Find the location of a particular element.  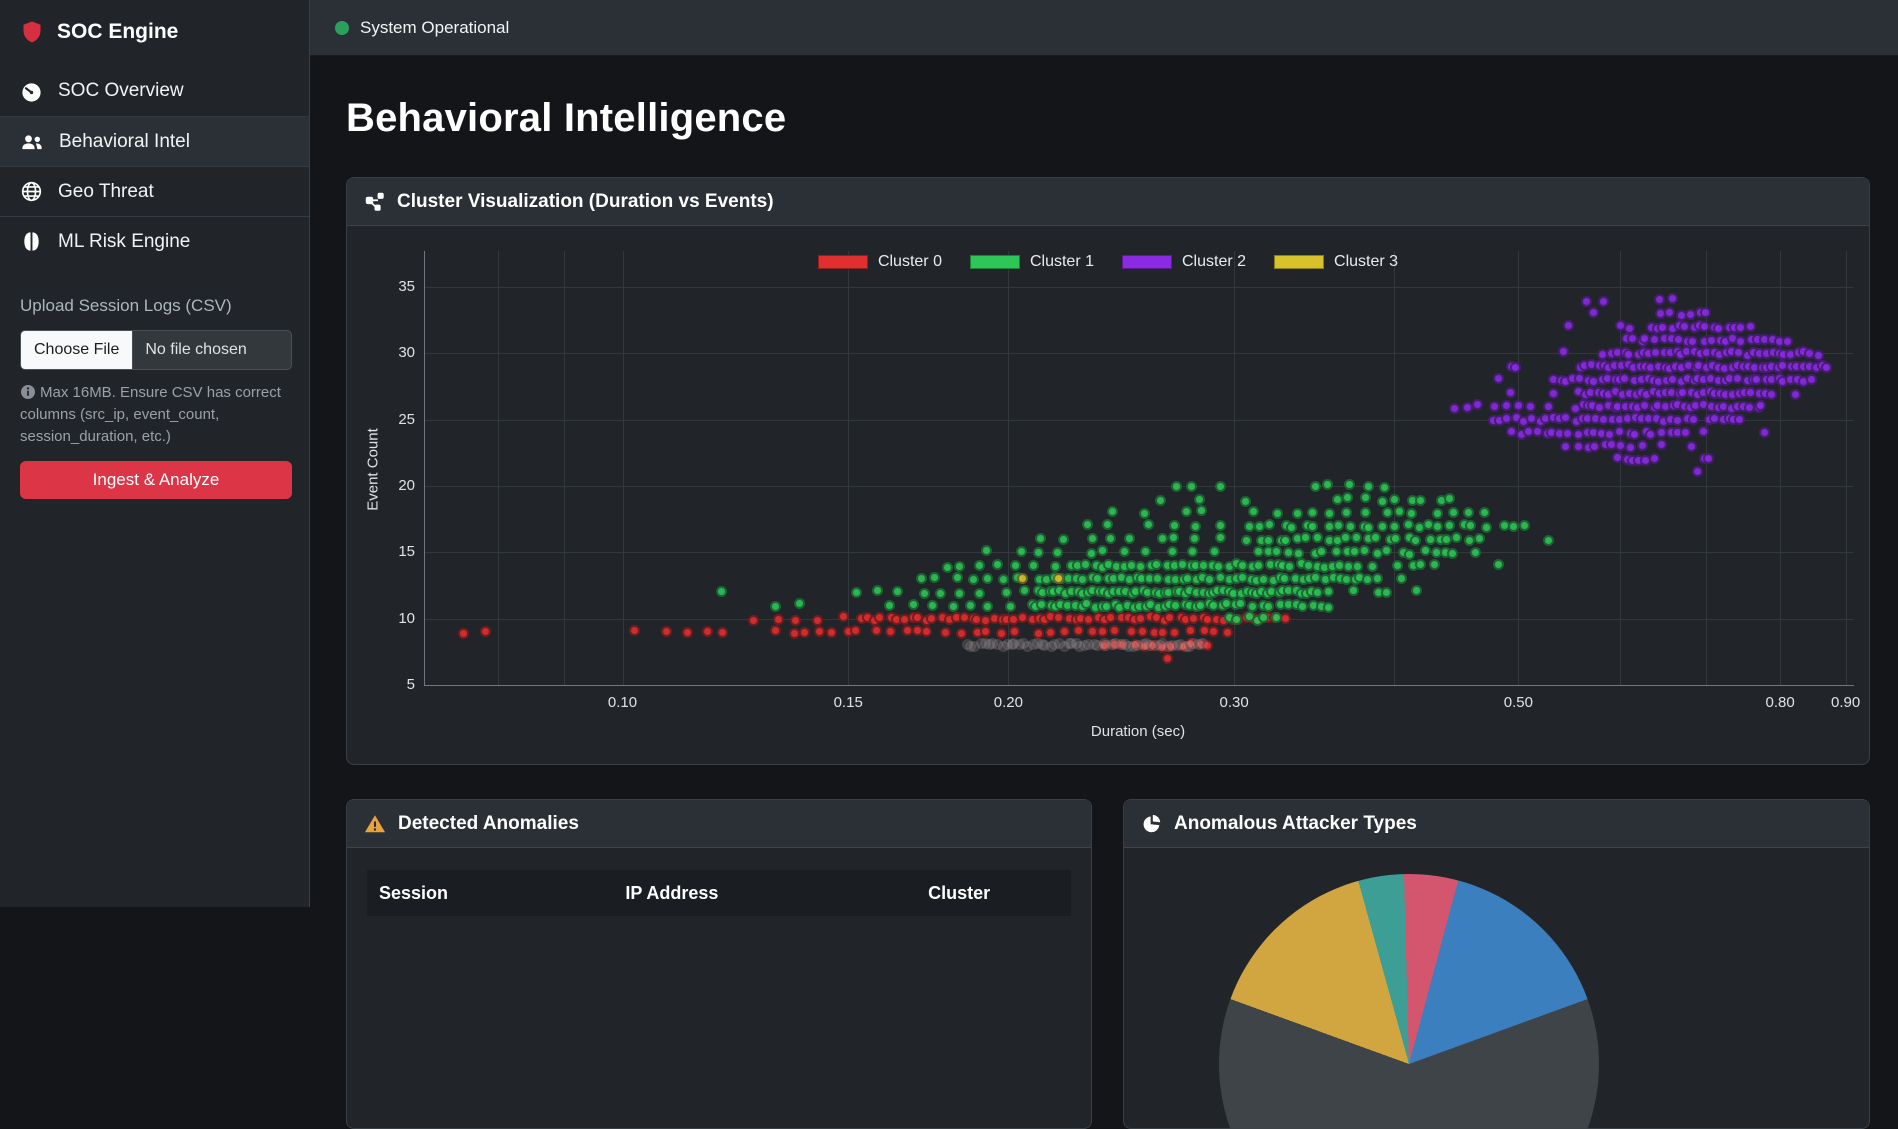

attacker-types-pie is located at coordinates (1496, 988).